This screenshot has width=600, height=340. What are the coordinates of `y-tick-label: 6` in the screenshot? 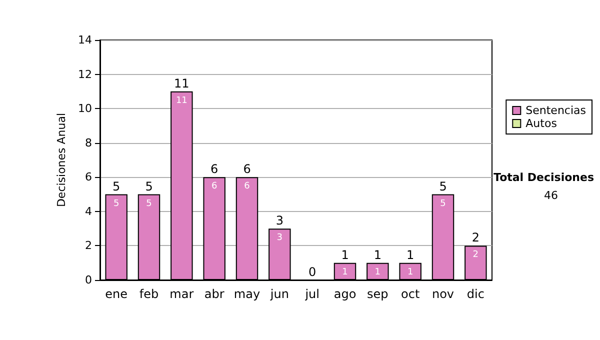 It's located at (88, 177).